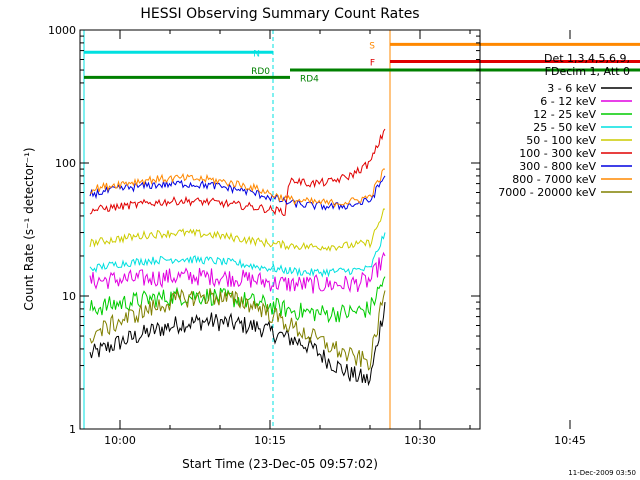  What do you see at coordinates (69, 296) in the screenshot?
I see `y-tick-label: 10` at bounding box center [69, 296].